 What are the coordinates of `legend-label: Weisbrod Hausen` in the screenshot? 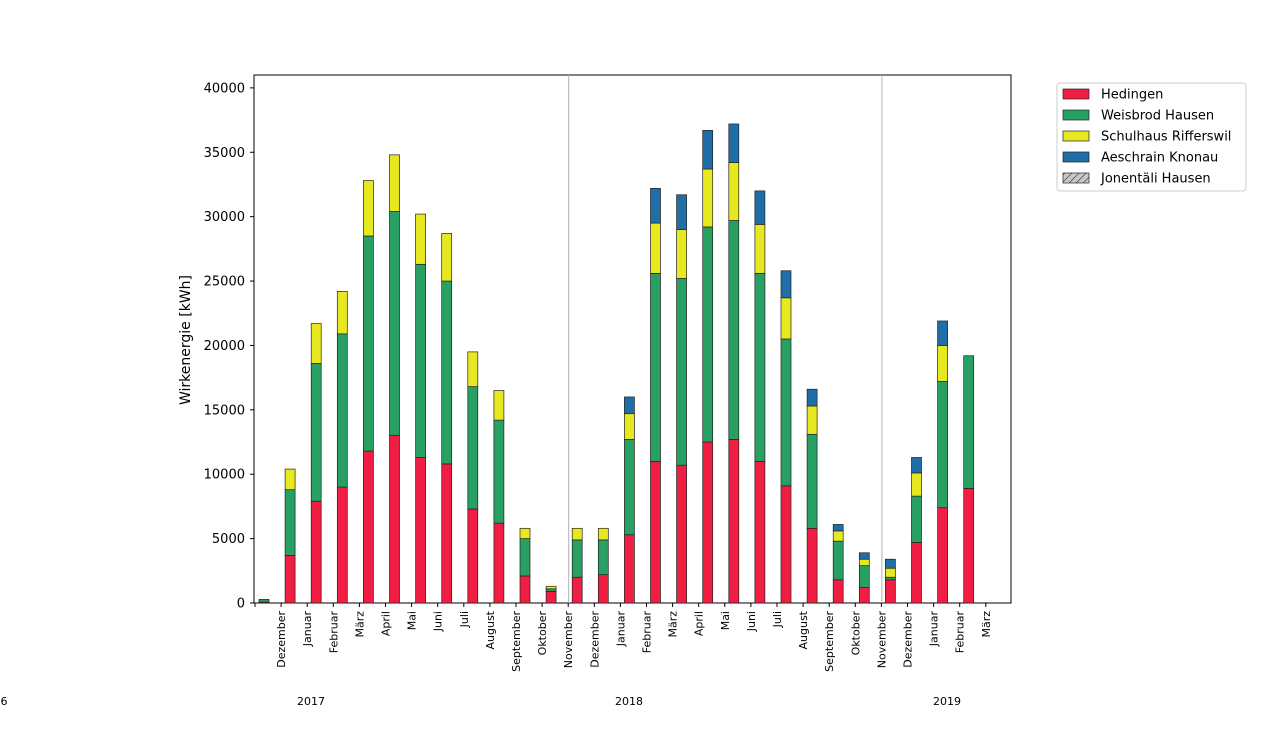 It's located at (1157, 116).